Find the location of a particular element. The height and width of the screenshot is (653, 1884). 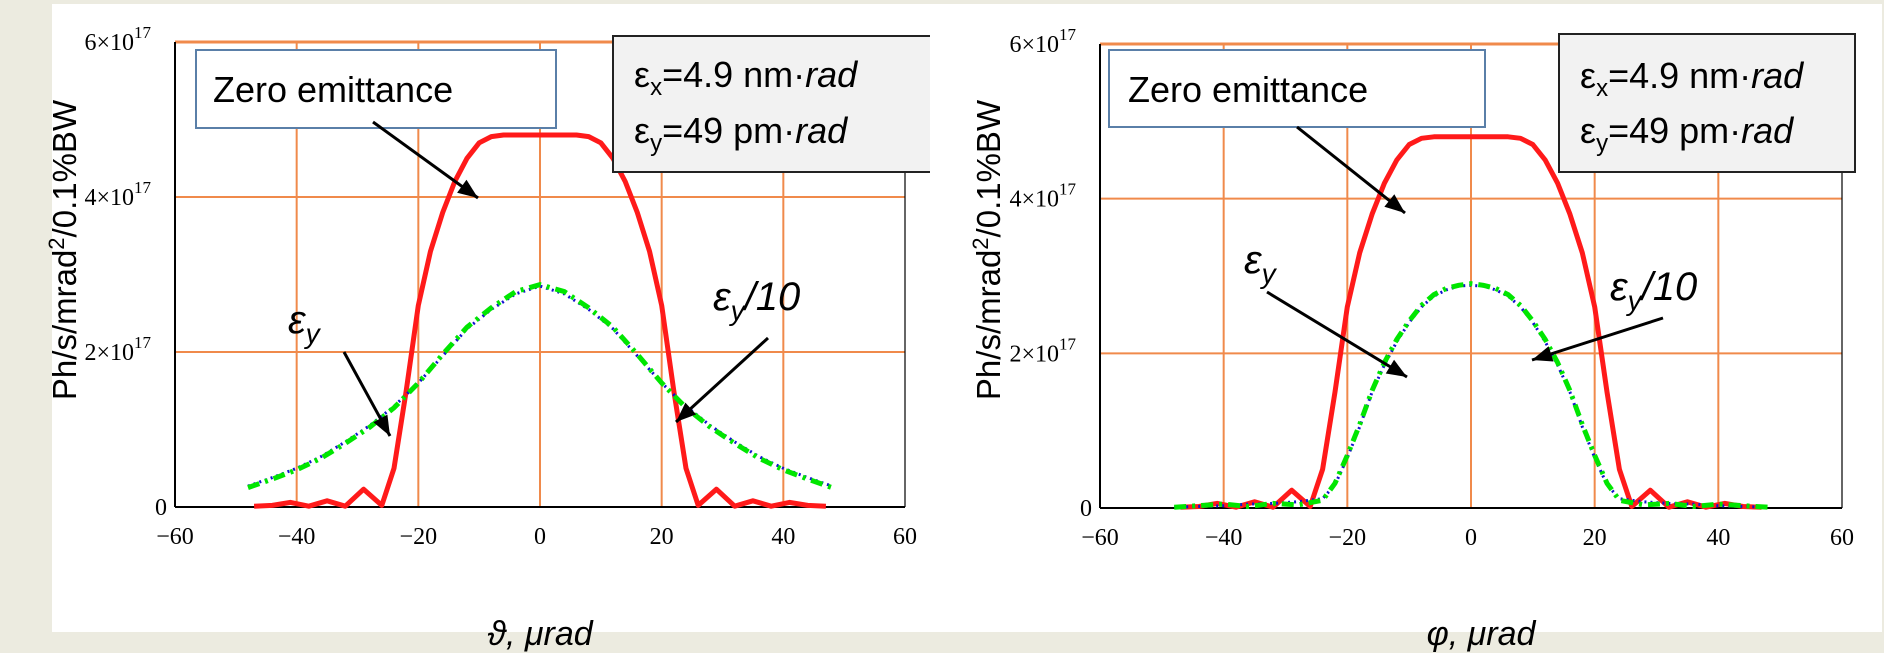

x-axis-label: ϑ, μrad is located at coordinates (540, 634).